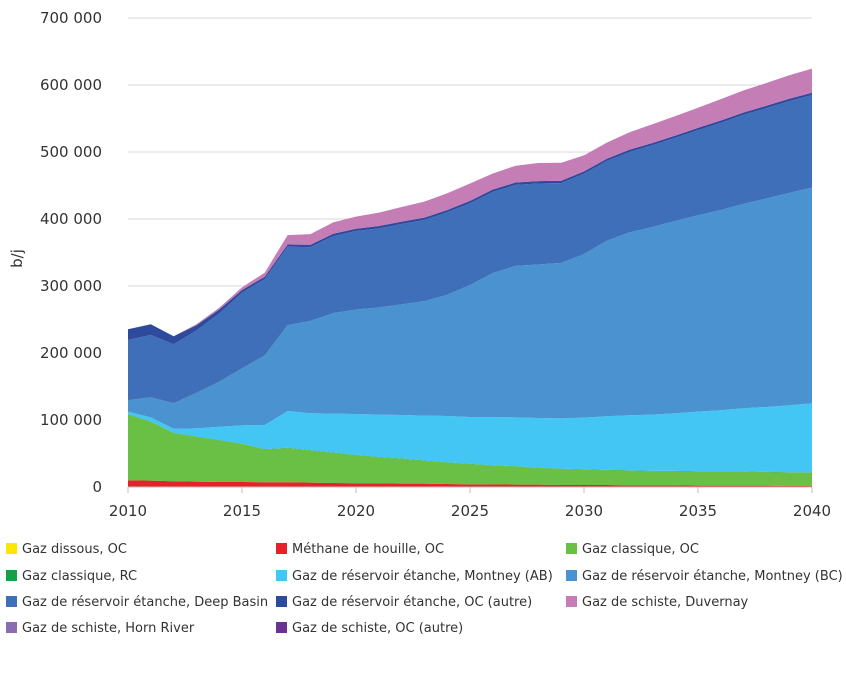  Describe the element at coordinates (412, 602) in the screenshot. I see `legend-label: Gaz de réservoir étanche, OC (autre)` at that location.